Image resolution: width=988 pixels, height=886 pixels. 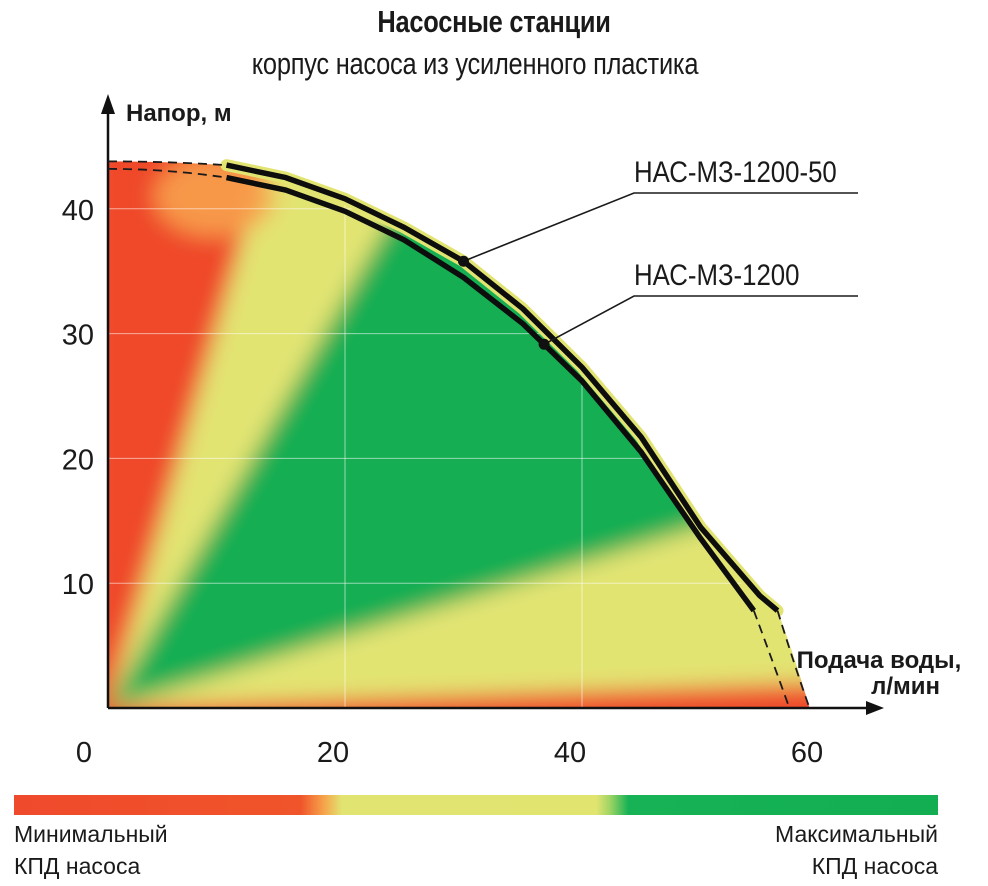 What do you see at coordinates (856, 850) in the screenshot?
I see `colorbar-max-label: Максимальный КПД насоса` at bounding box center [856, 850].